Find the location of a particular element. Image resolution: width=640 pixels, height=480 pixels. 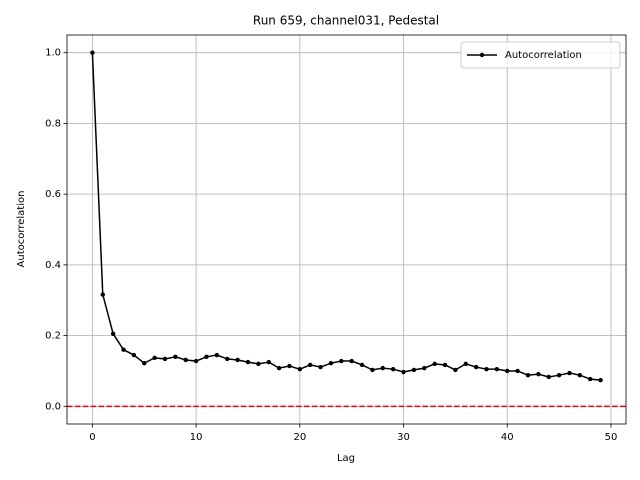

x-tick-label: 30 is located at coordinates (403, 437).